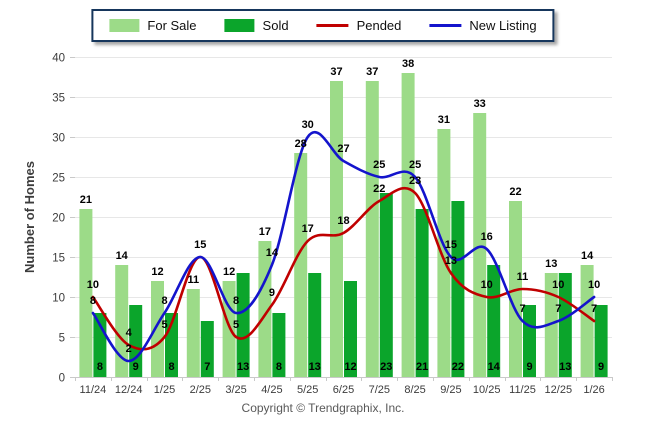  Describe the element at coordinates (350, 367) in the screenshot. I see `sold-value-label: 12` at that location.